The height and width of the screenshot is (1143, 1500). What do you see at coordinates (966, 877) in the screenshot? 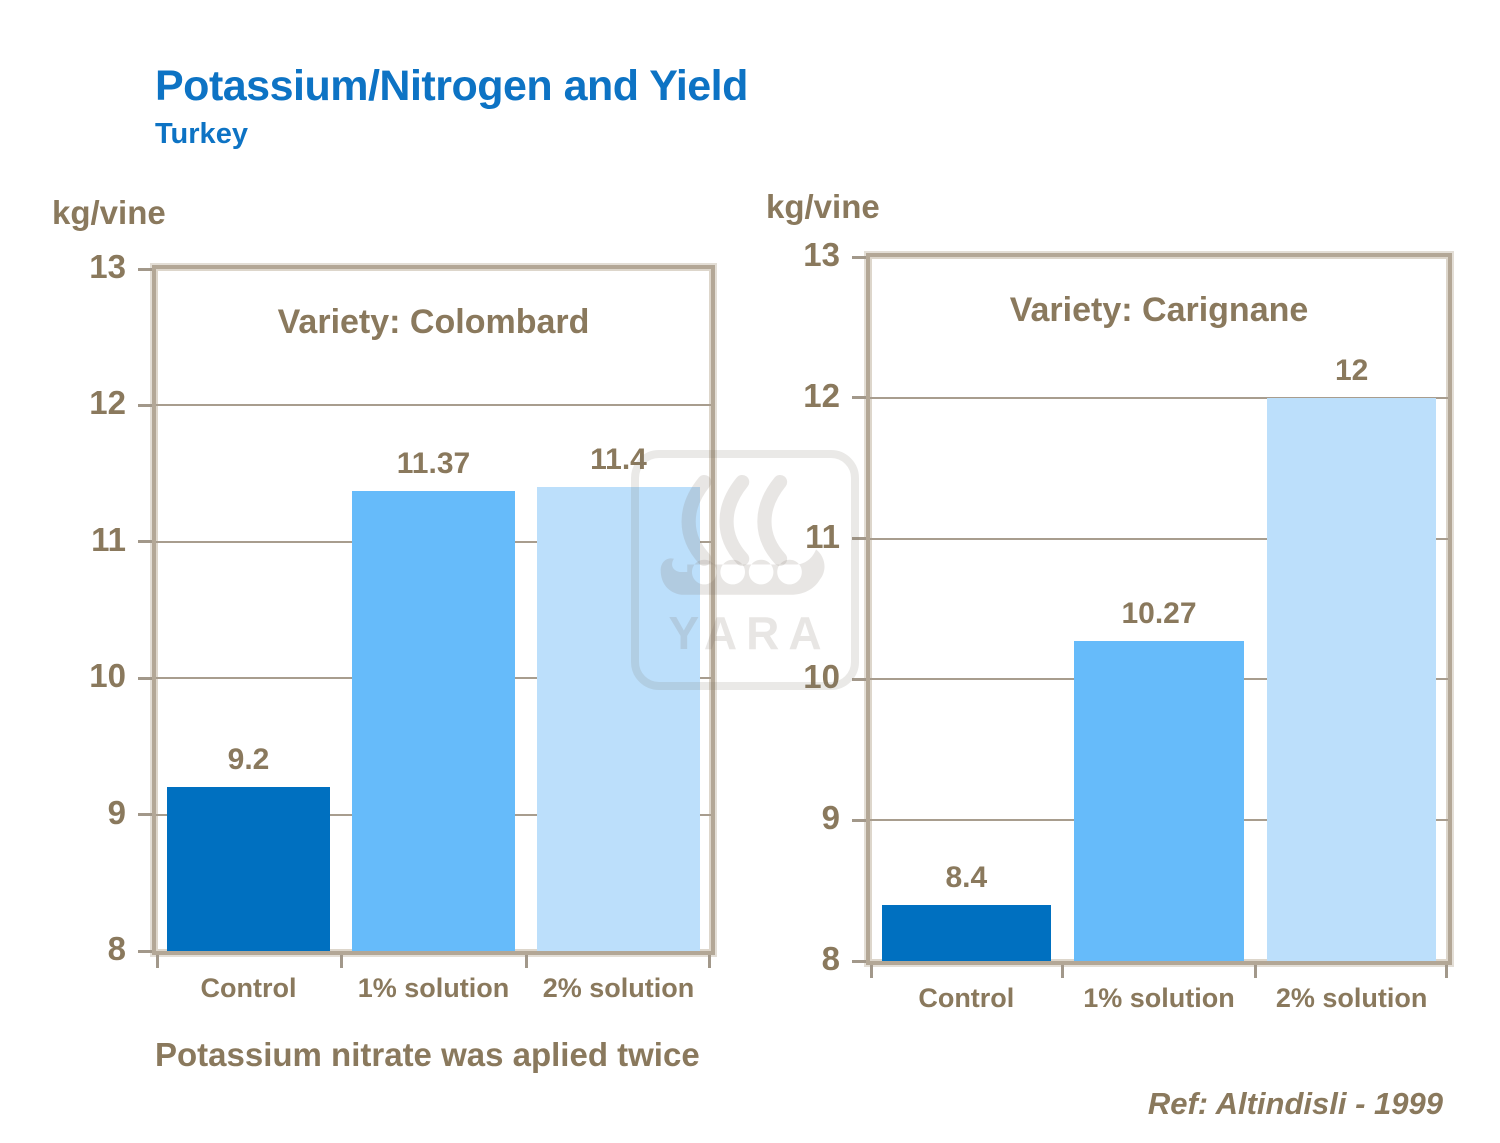
I see `bar-value-label-0: 8.4` at bounding box center [966, 877].